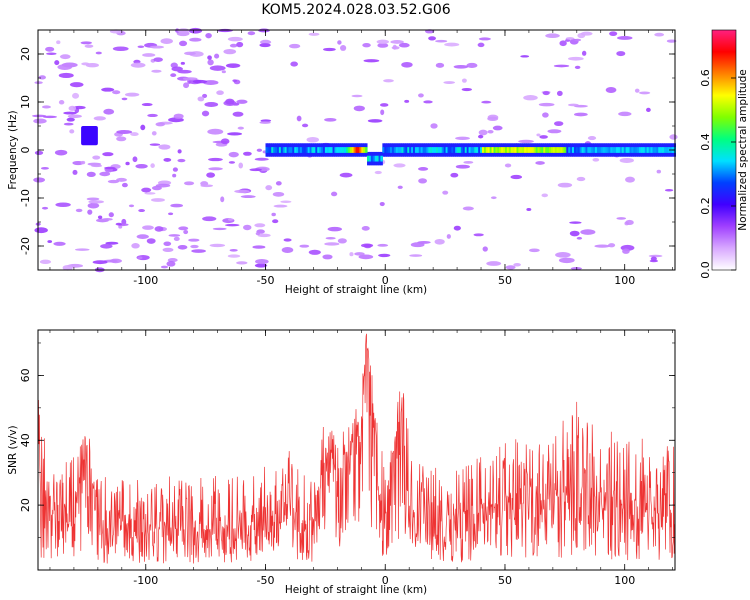 Image resolution: width=750 pixels, height=600 pixels. I want to click on x-tick-label: 50, so click(505, 580).